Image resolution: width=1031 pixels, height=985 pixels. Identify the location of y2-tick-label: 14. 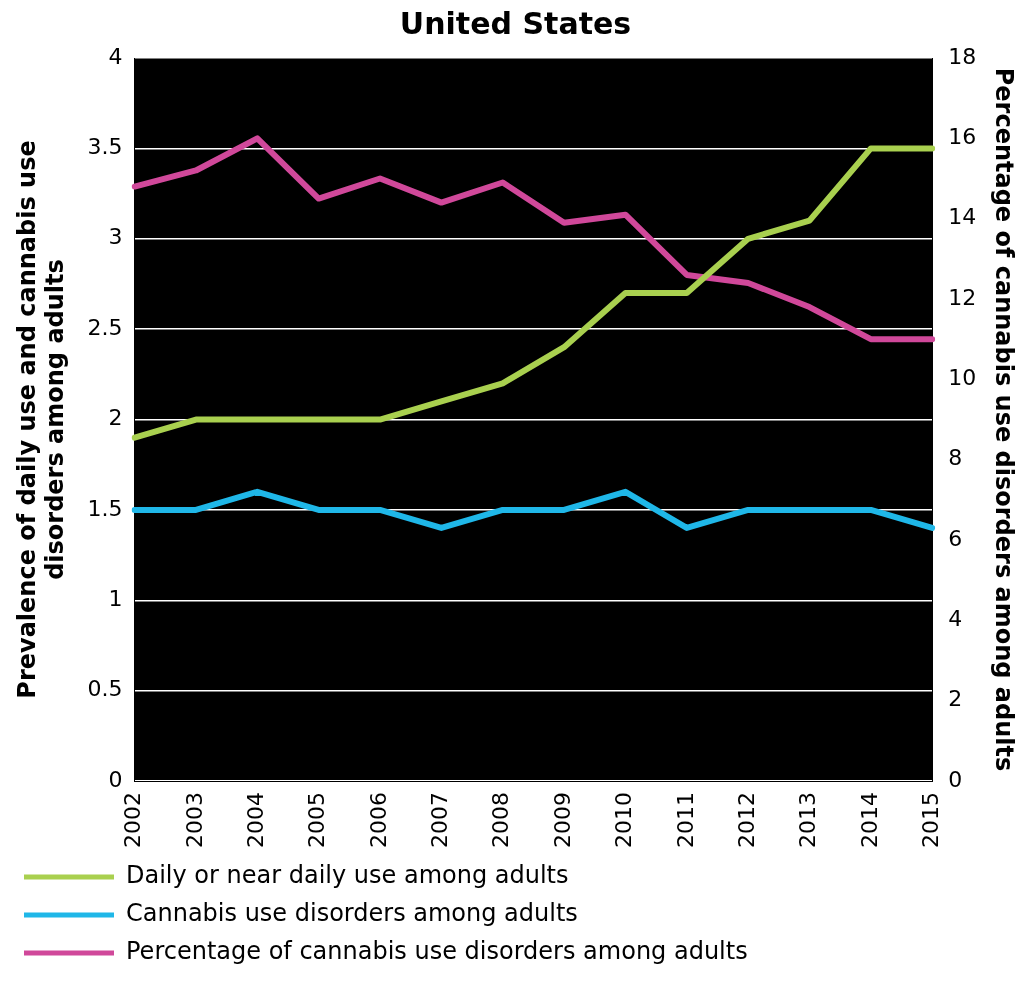
(962, 217).